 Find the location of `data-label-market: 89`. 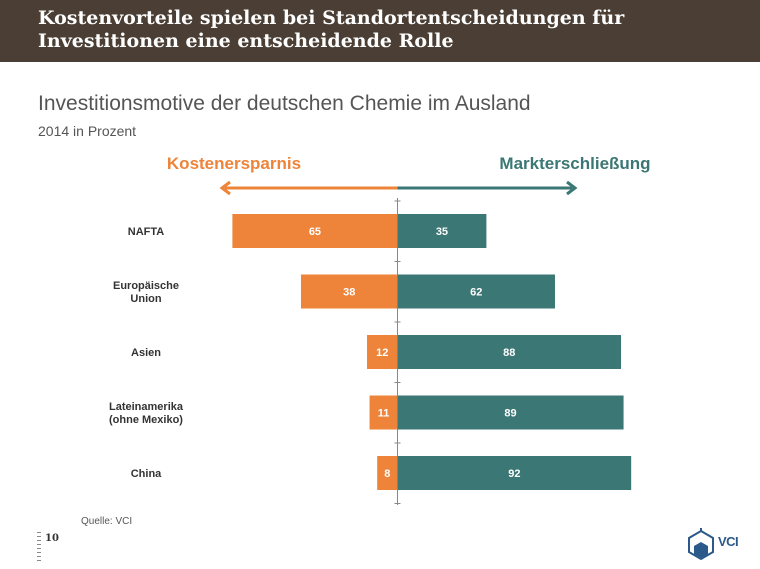

data-label-market: 89 is located at coordinates (510, 414).